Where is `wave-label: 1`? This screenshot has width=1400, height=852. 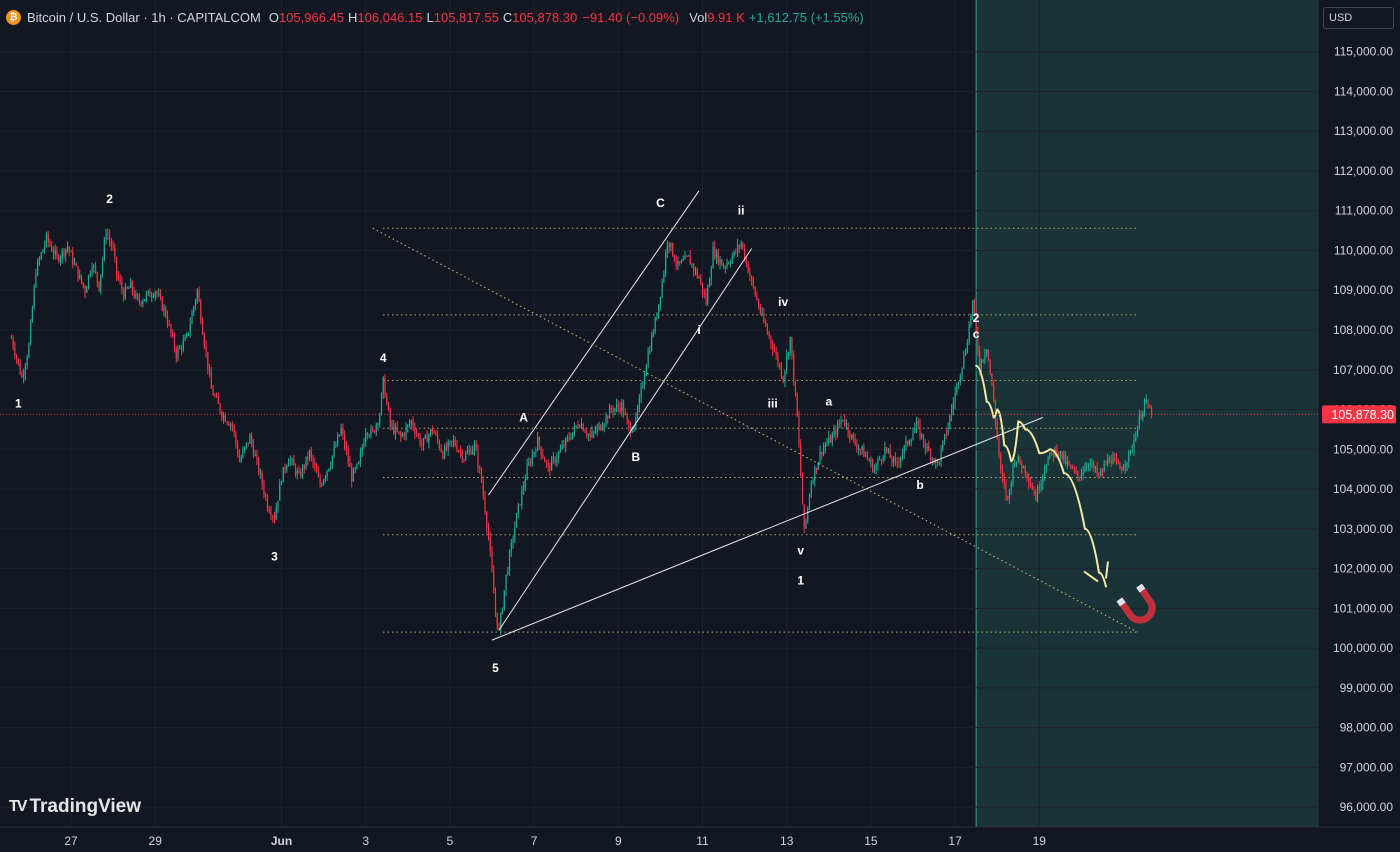
wave-label: 1 is located at coordinates (800, 580).